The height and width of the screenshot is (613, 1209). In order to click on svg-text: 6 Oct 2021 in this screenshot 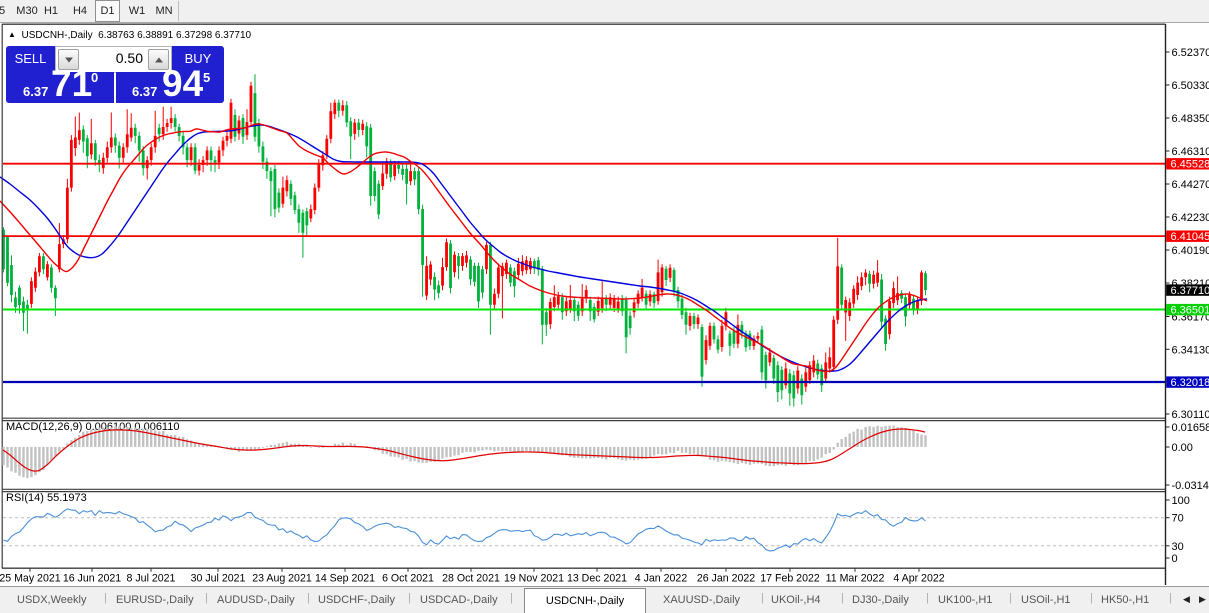, I will do `click(408, 579)`.